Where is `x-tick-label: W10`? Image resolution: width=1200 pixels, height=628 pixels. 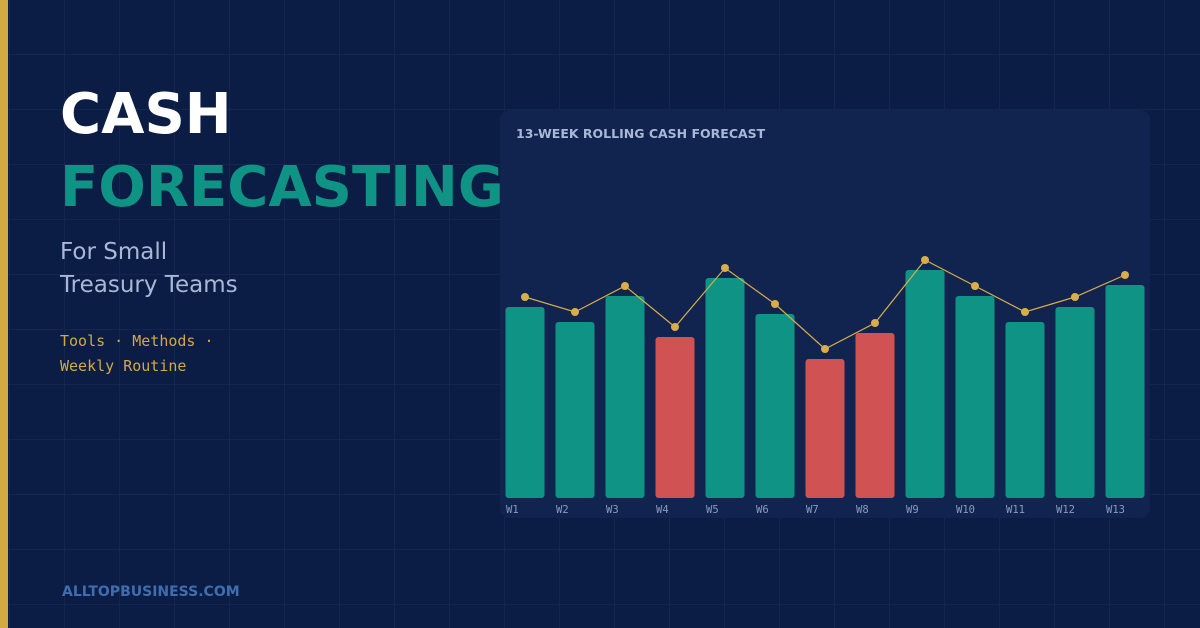
x-tick-label: W10 is located at coordinates (965, 510).